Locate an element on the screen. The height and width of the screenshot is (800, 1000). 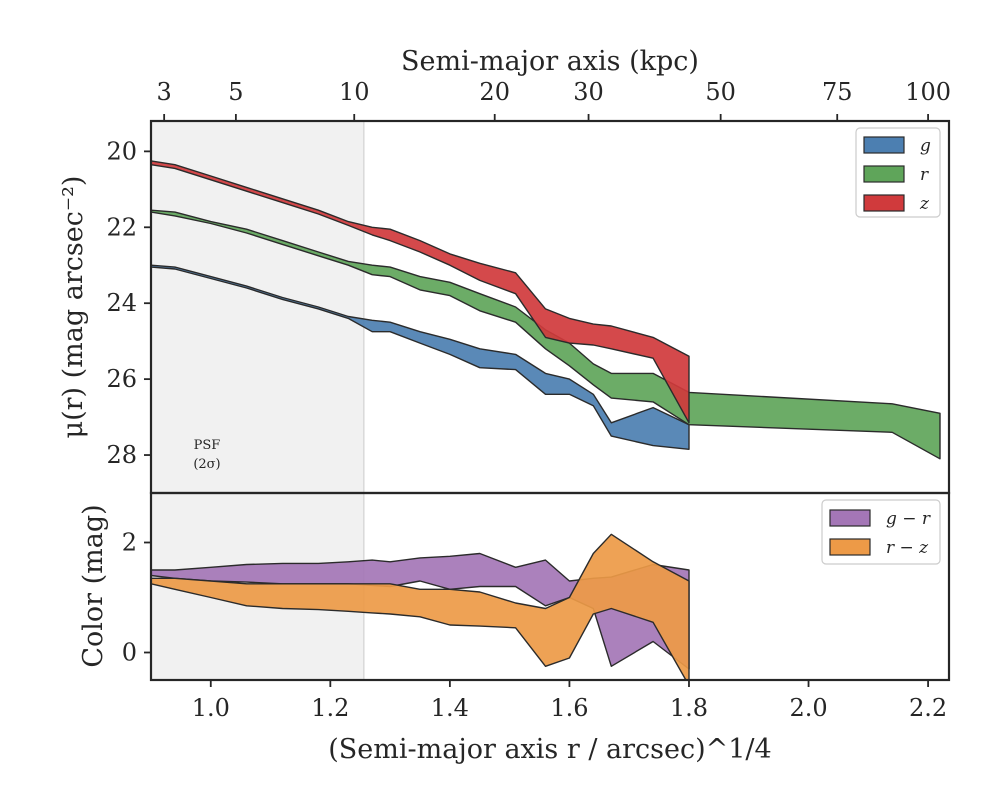
legend-swatch-g is located at coordinates (884, 145).